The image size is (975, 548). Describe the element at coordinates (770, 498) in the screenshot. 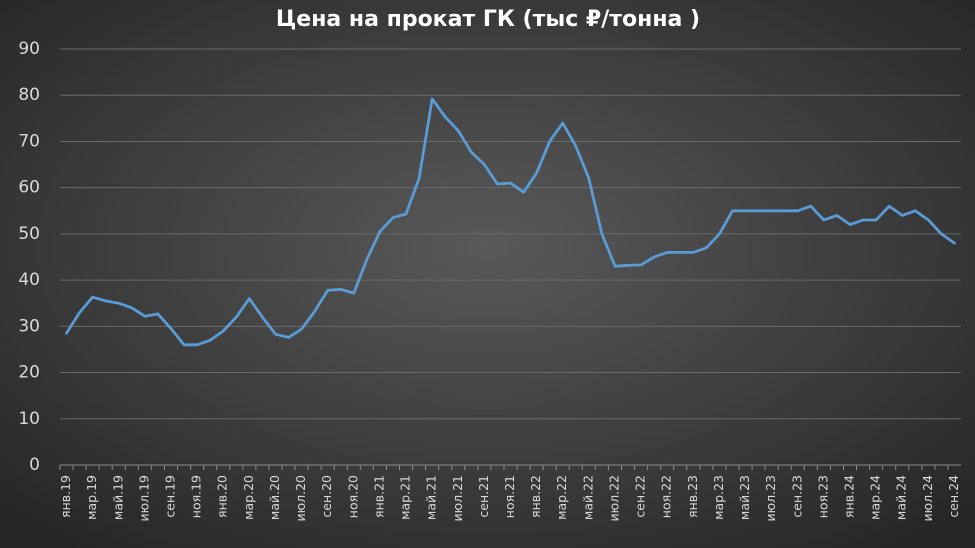

I see `x-tick-label: июл.23` at that location.